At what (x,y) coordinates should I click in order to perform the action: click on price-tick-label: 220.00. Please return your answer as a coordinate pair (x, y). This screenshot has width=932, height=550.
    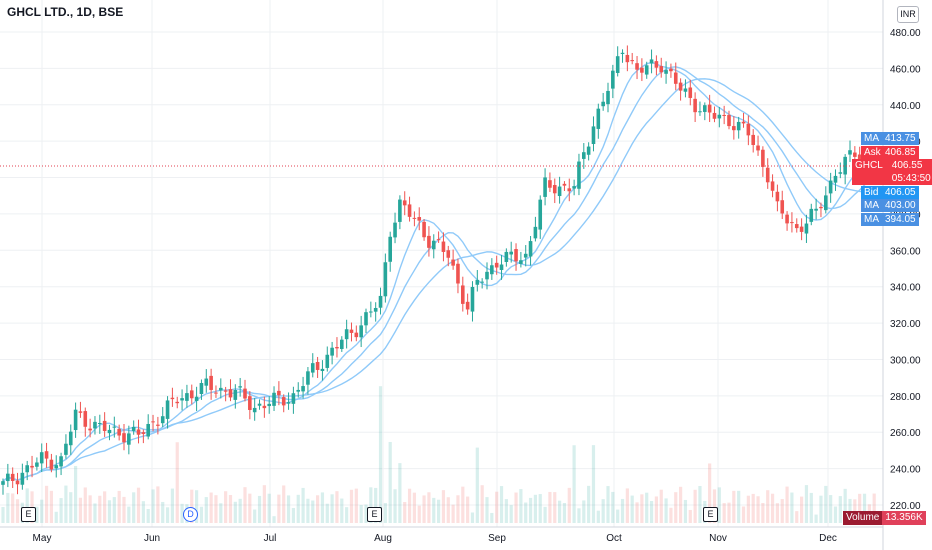
    Looking at the image, I should click on (905, 506).